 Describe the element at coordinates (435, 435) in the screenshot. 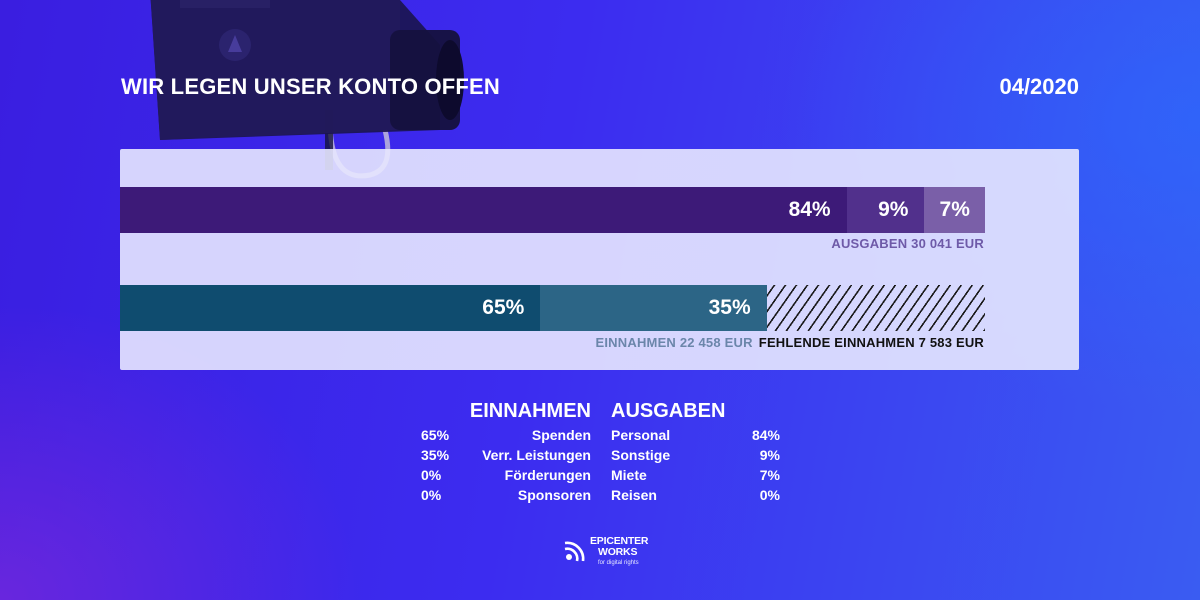

I see `legend-pct: 65%` at that location.